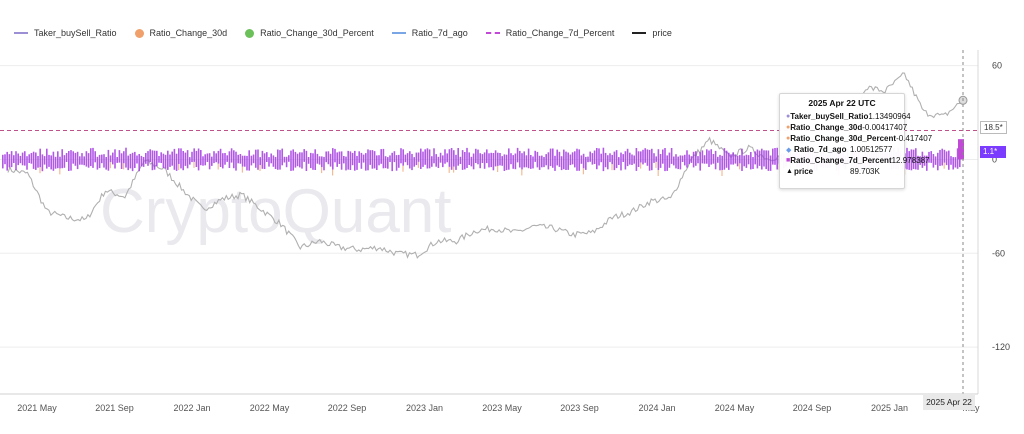  Describe the element at coordinates (502, 408) in the screenshot. I see `x-tick-label: 2023 May` at that location.